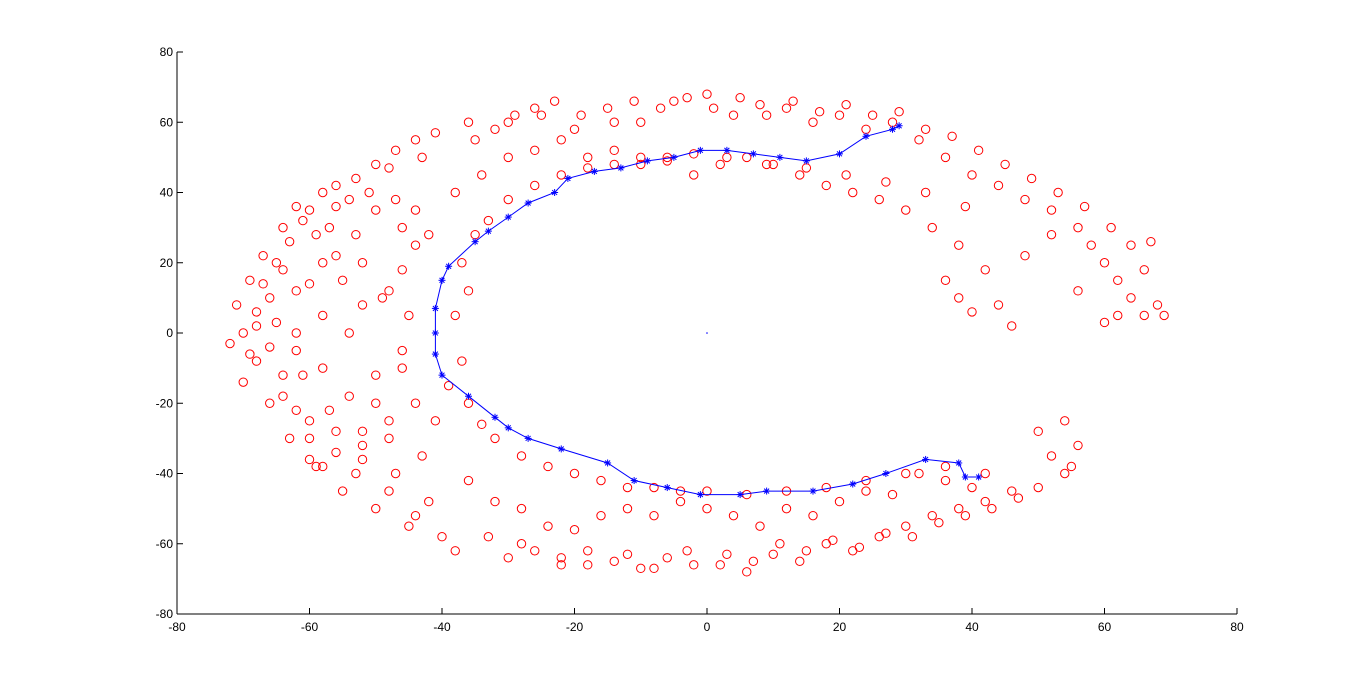  Describe the element at coordinates (972, 627) in the screenshot. I see `x-tick-label: 40` at that location.